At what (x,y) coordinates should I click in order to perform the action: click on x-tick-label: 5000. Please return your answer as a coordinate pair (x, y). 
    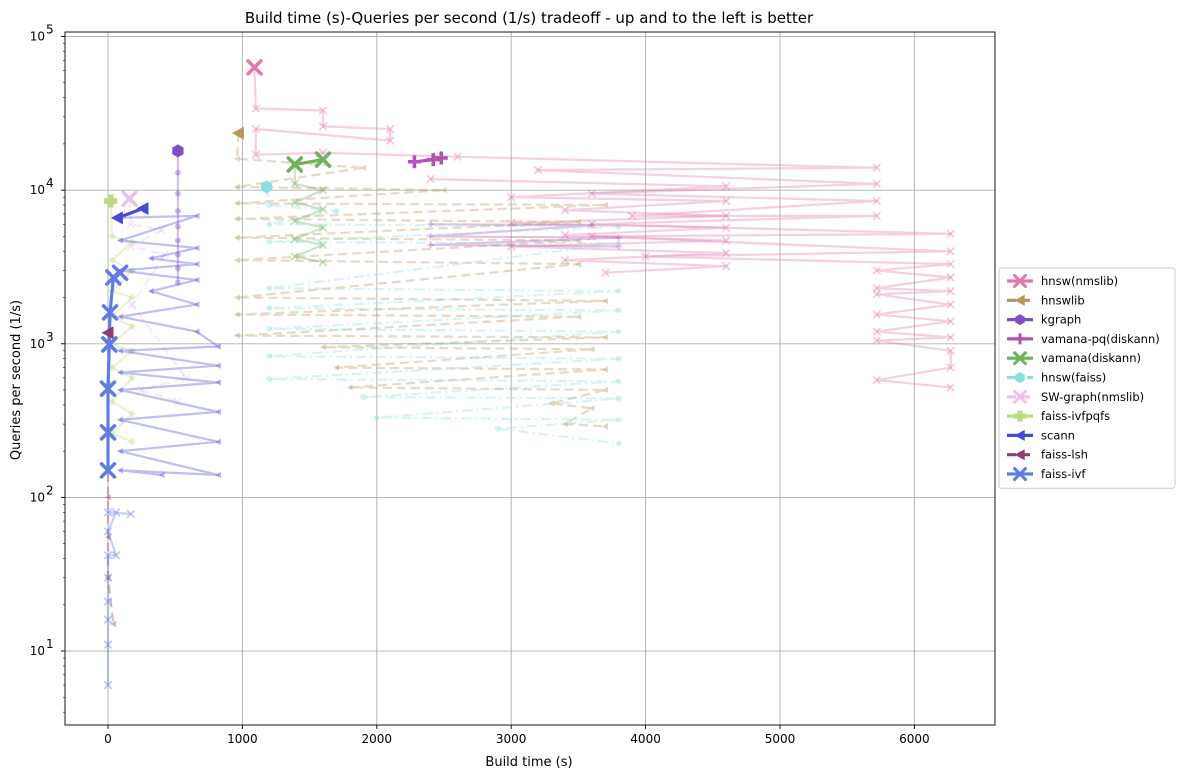
    Looking at the image, I should click on (780, 739).